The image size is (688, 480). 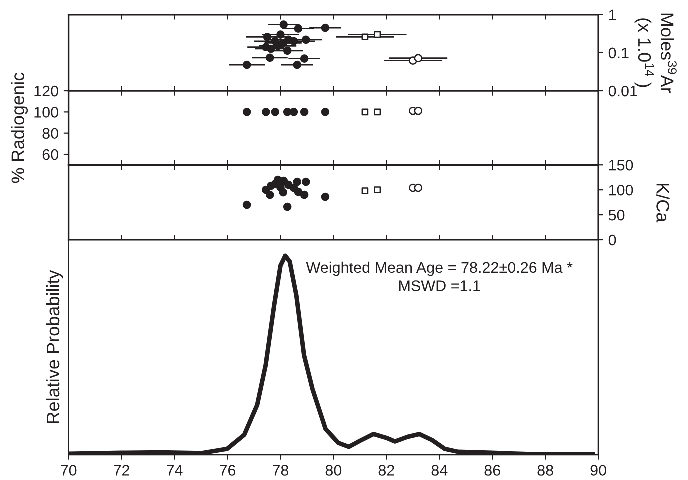 What do you see at coordinates (612, 15) in the screenshot?
I see `y-tick-label: 1` at bounding box center [612, 15].